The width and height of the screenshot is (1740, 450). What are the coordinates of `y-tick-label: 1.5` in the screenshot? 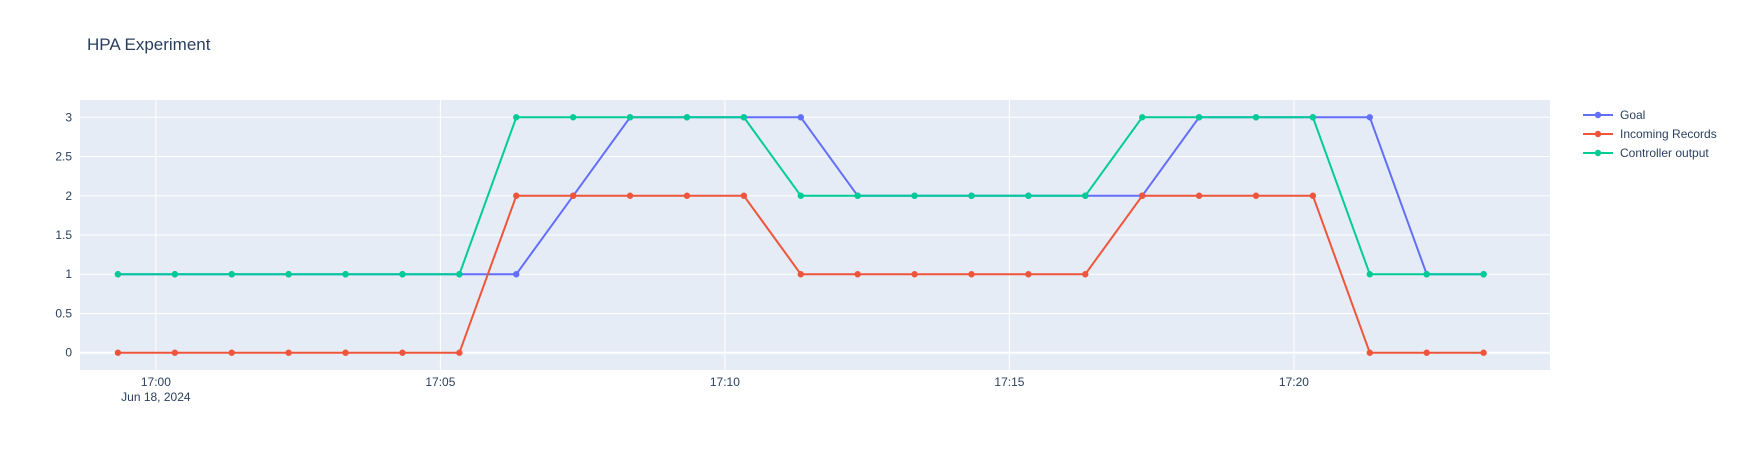 It's located at (63, 235).